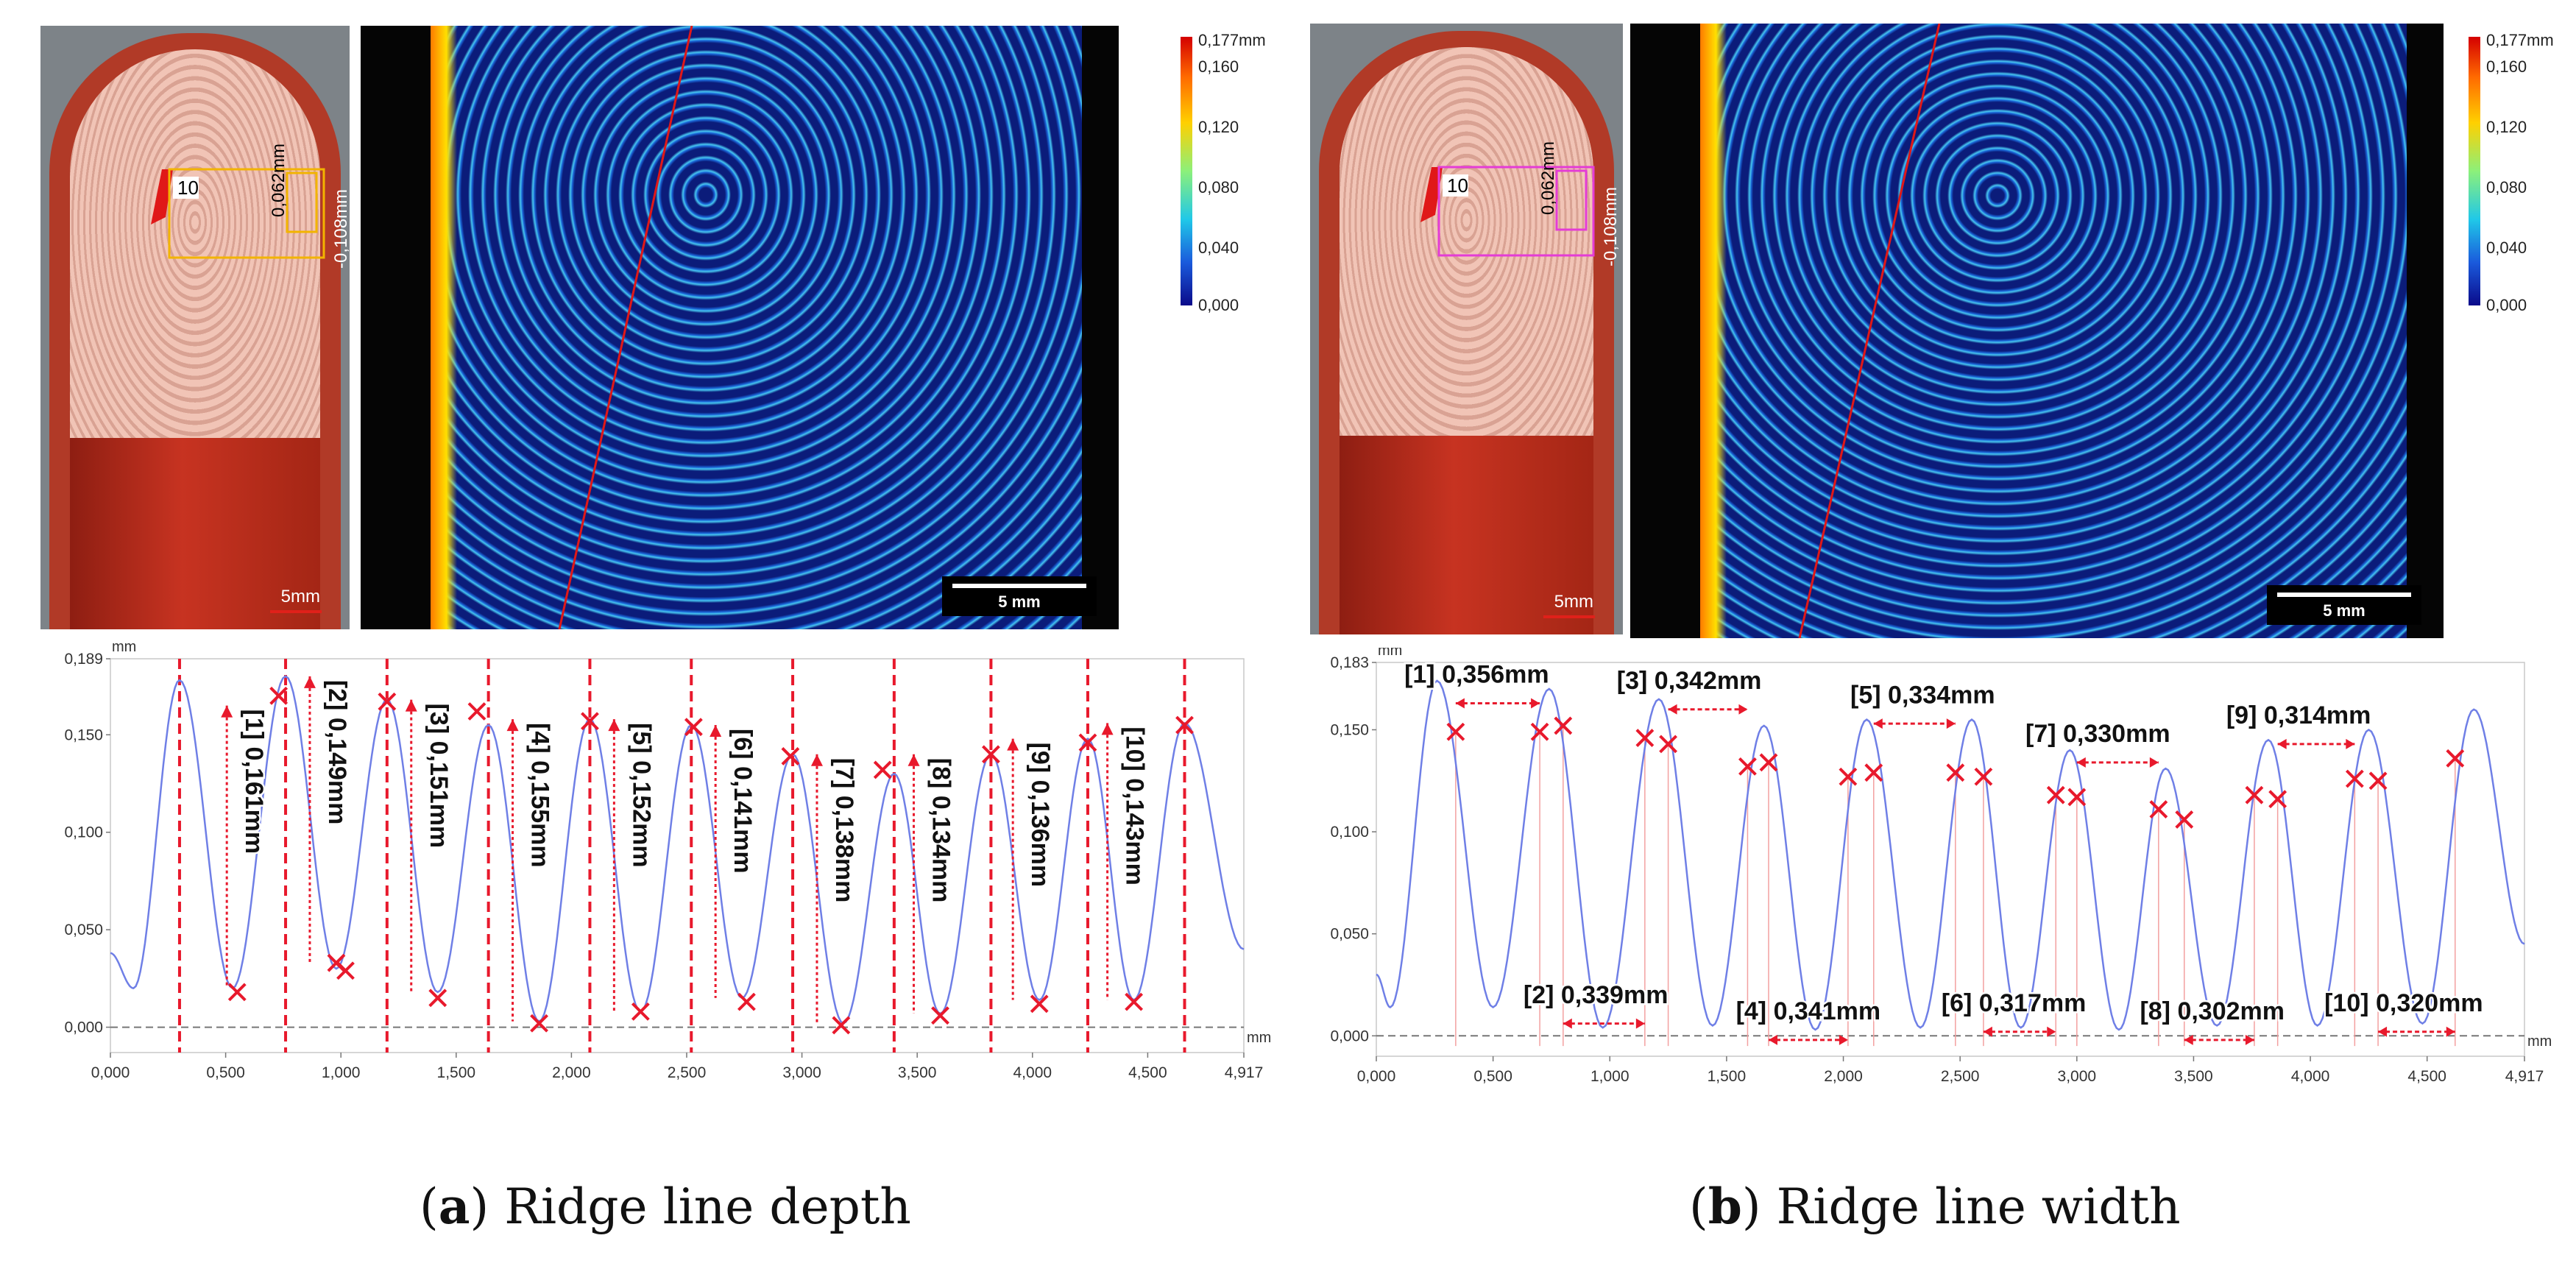 Image resolution: width=2576 pixels, height=1266 pixels. What do you see at coordinates (2014, 1003) in the screenshot?
I see `width-measurement-label: [6] 0,317mm` at bounding box center [2014, 1003].